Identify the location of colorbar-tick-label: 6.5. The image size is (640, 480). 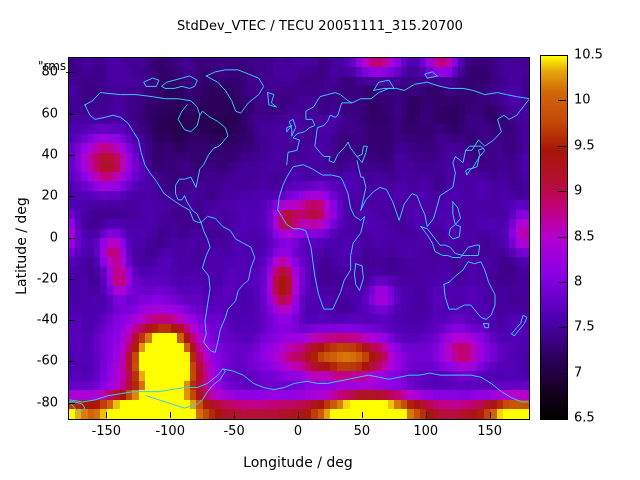
(584, 418).